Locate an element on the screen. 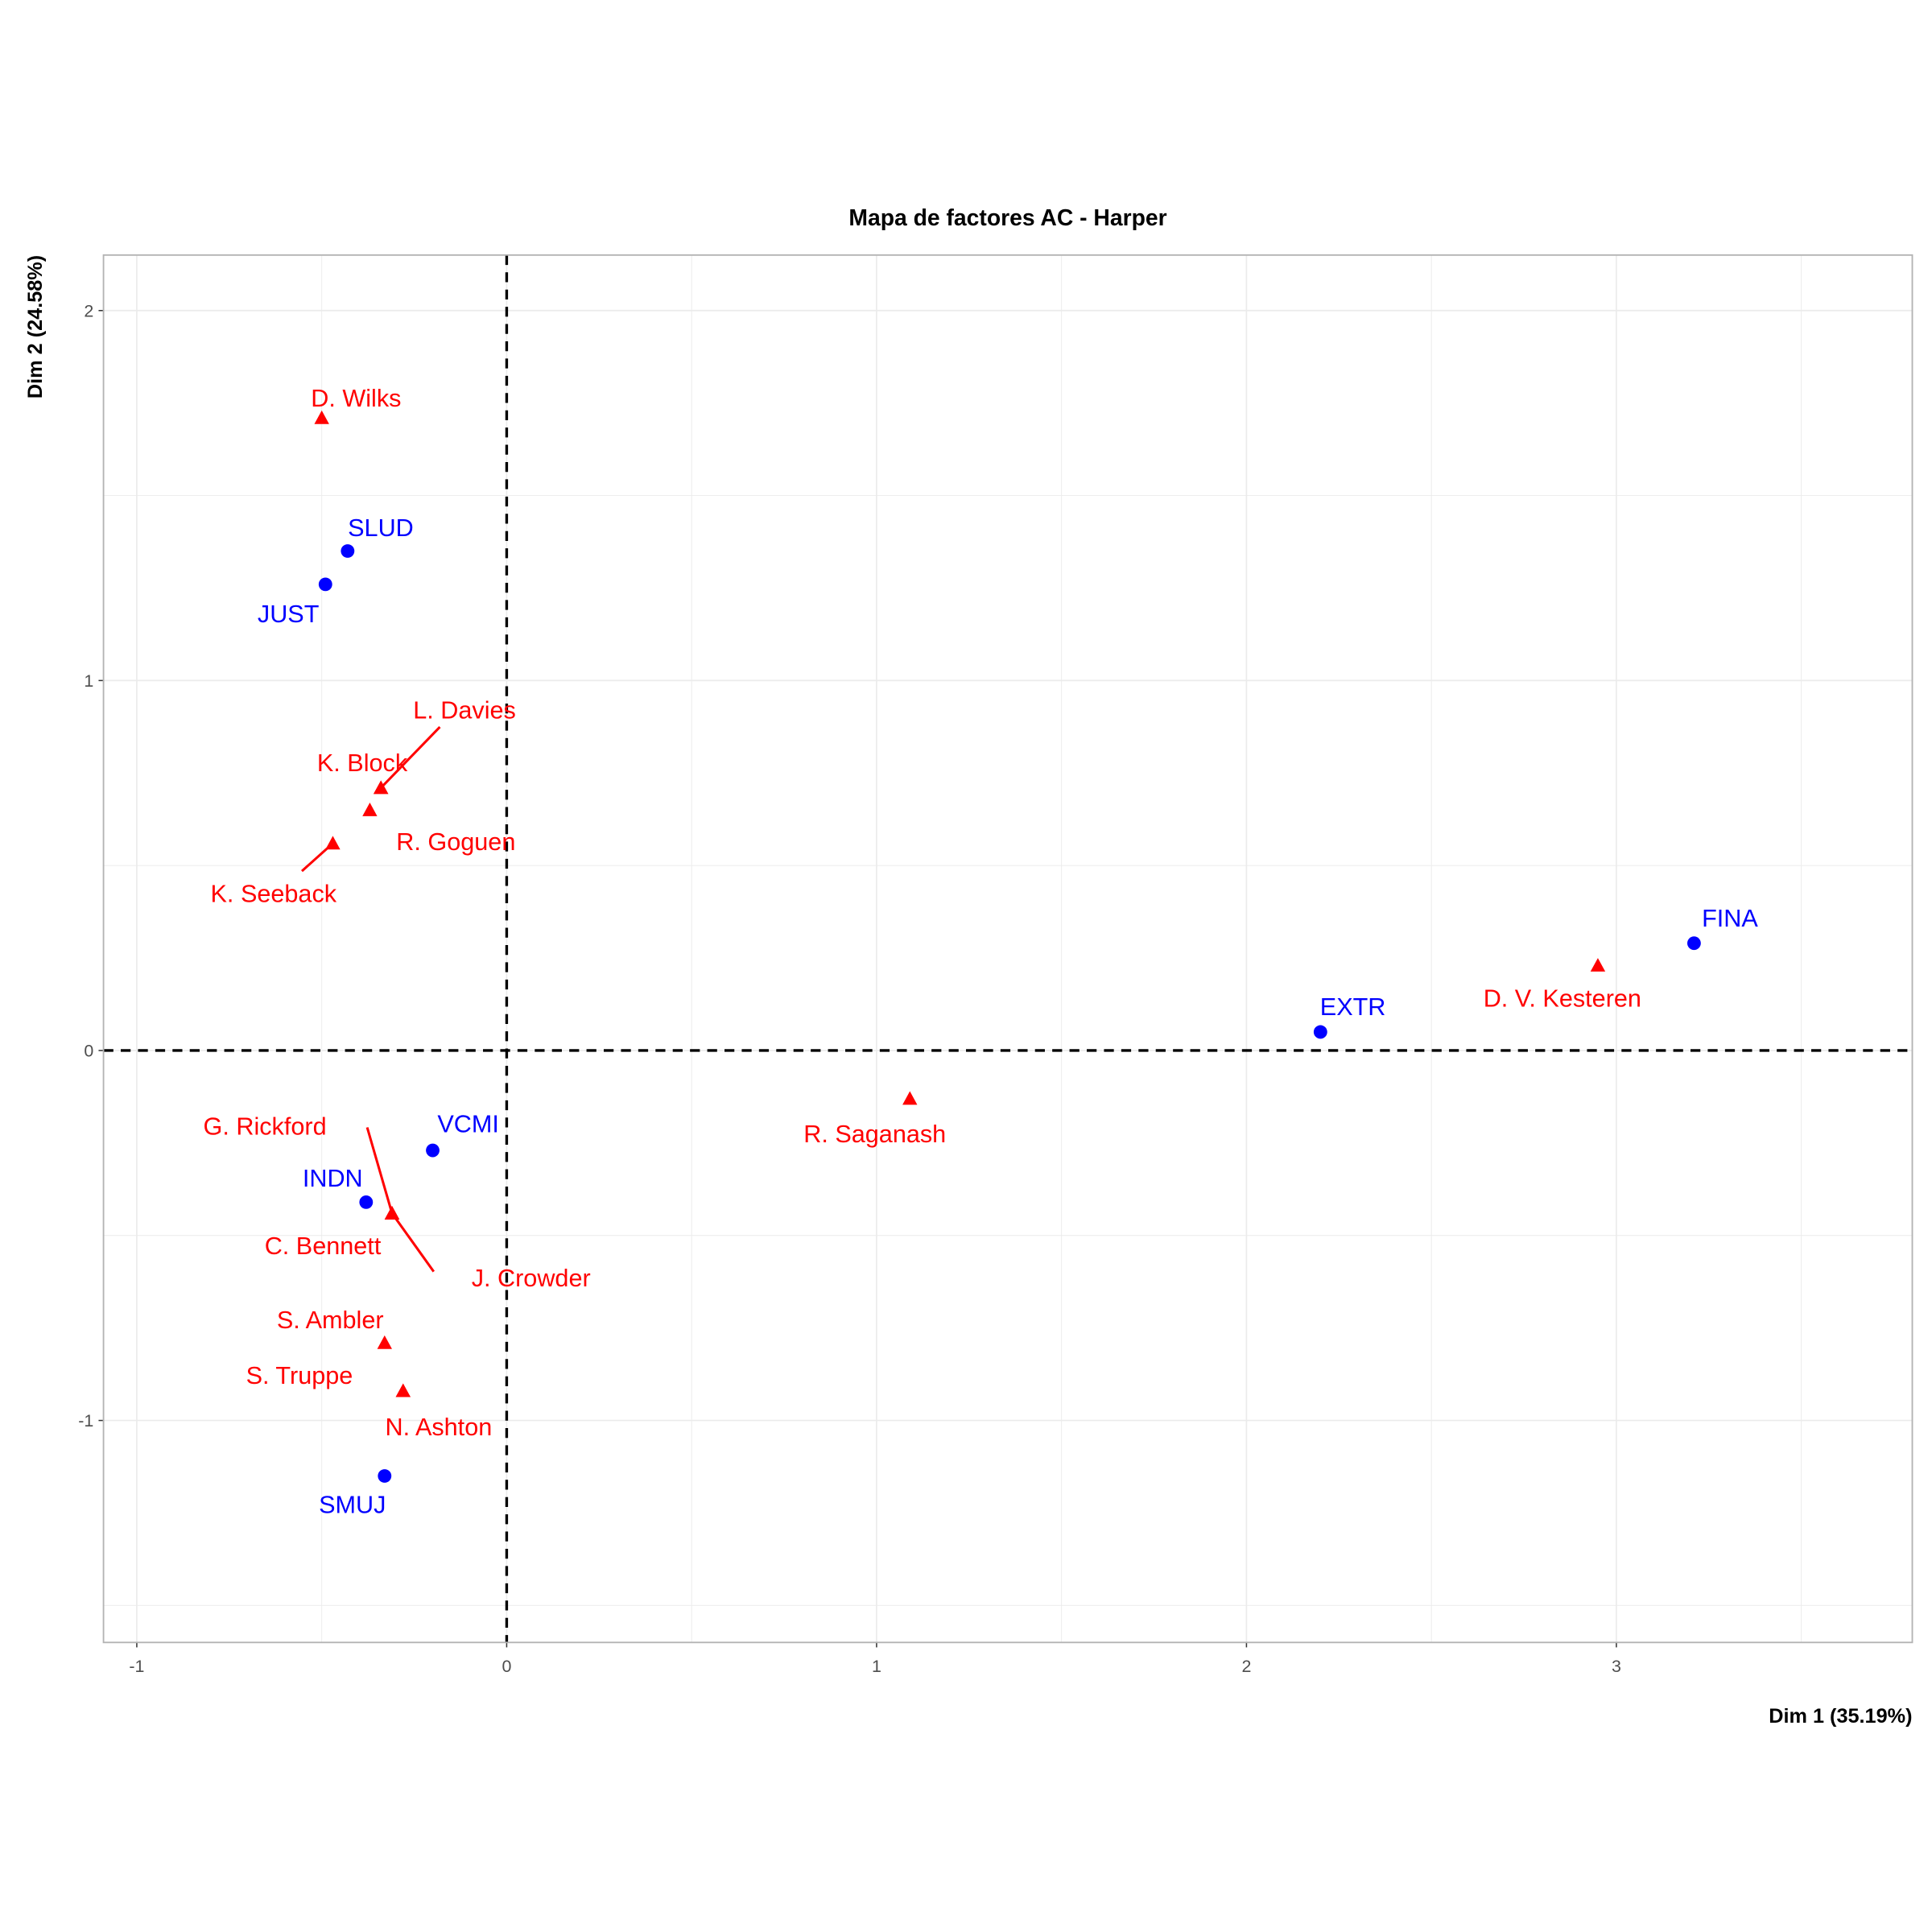  point-label: SMUJ is located at coordinates (352, 1505).